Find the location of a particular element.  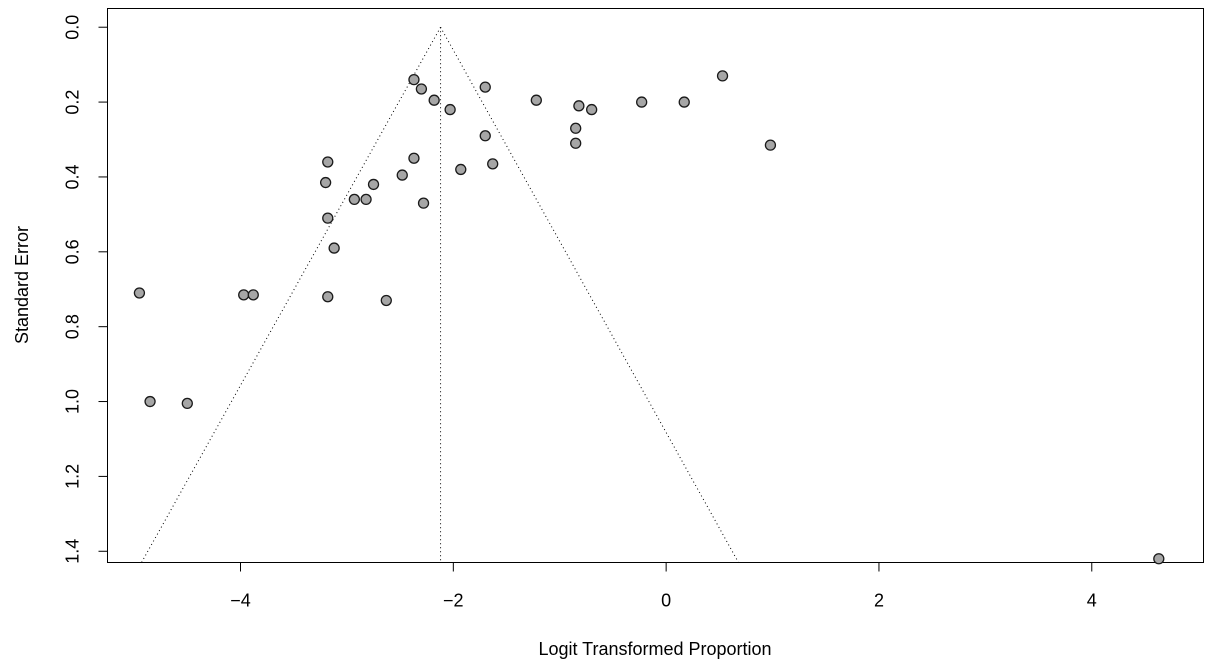

y-tick-label: 1.0 is located at coordinates (73, 401).